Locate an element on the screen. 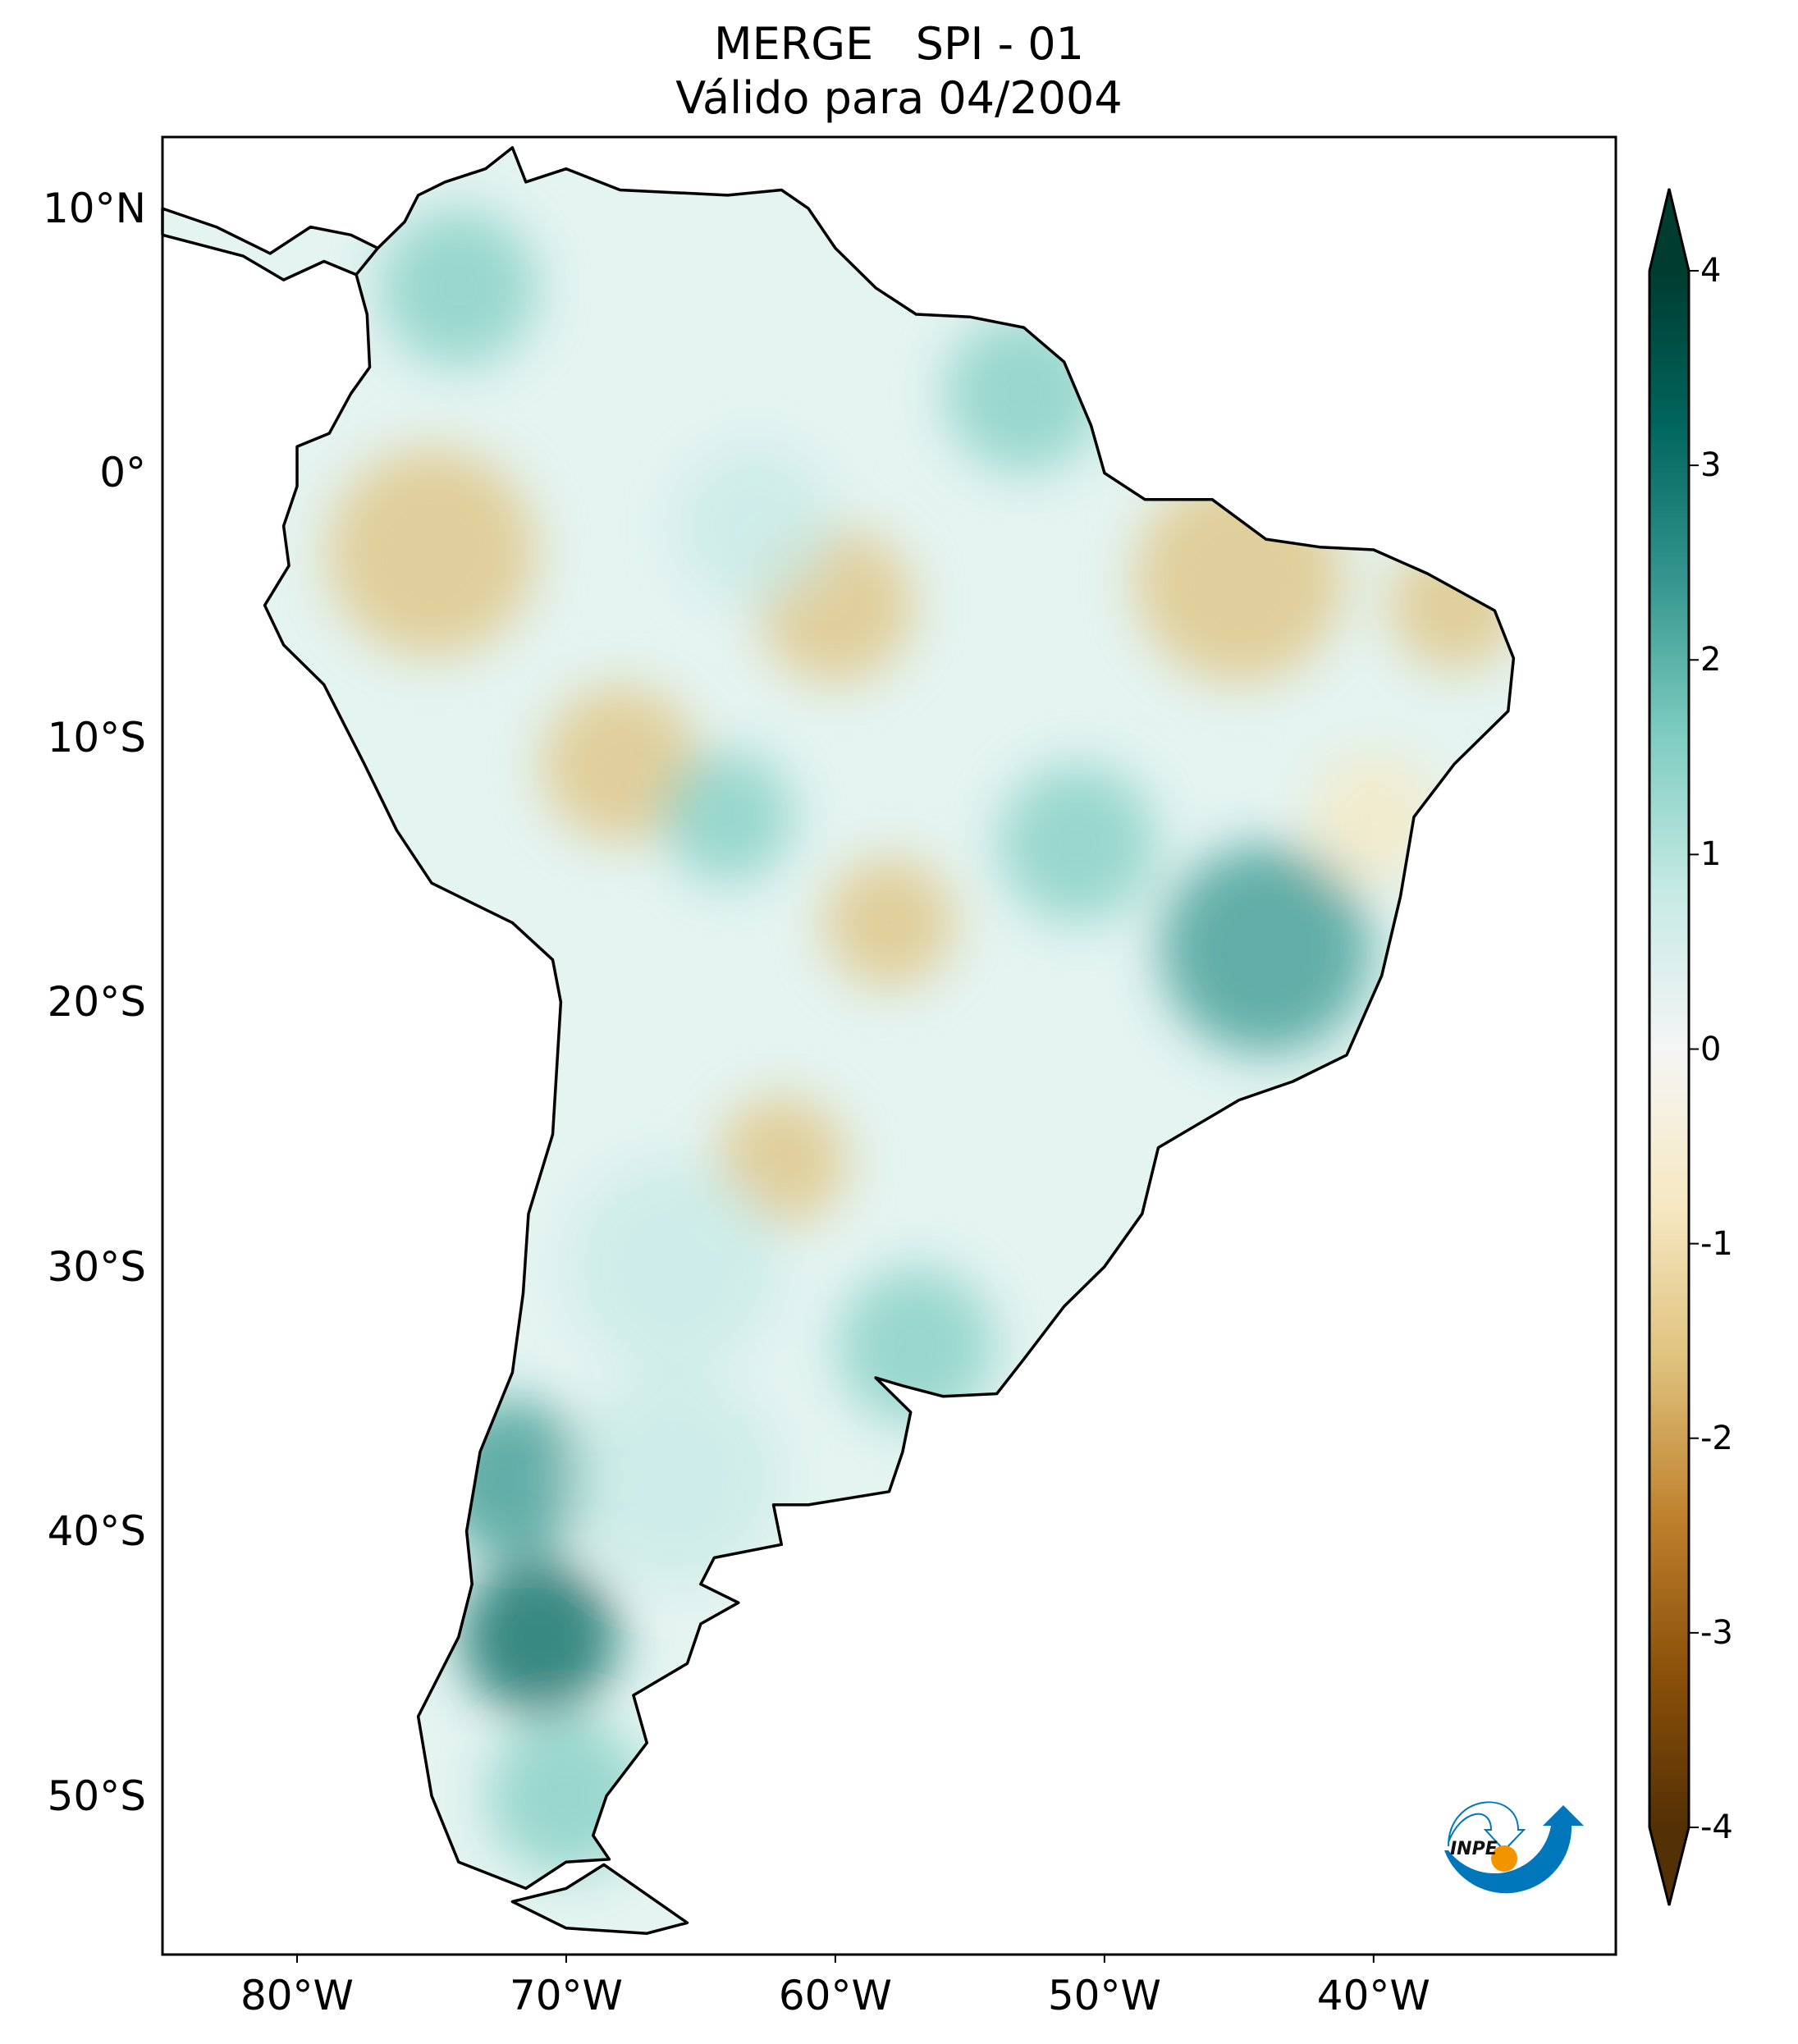  lat-tick-label: 30°S is located at coordinates (96, 1266).